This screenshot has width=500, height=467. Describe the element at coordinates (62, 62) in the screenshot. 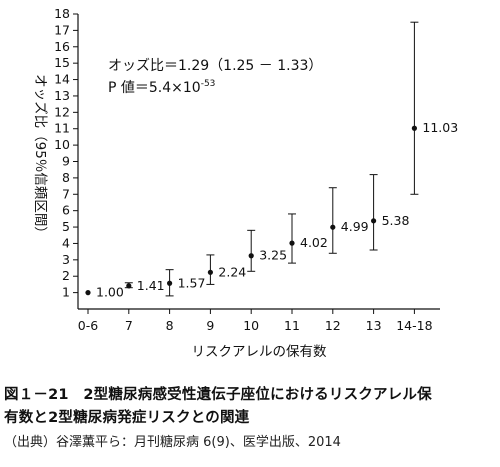

I see `y-tick-label: 15` at that location.